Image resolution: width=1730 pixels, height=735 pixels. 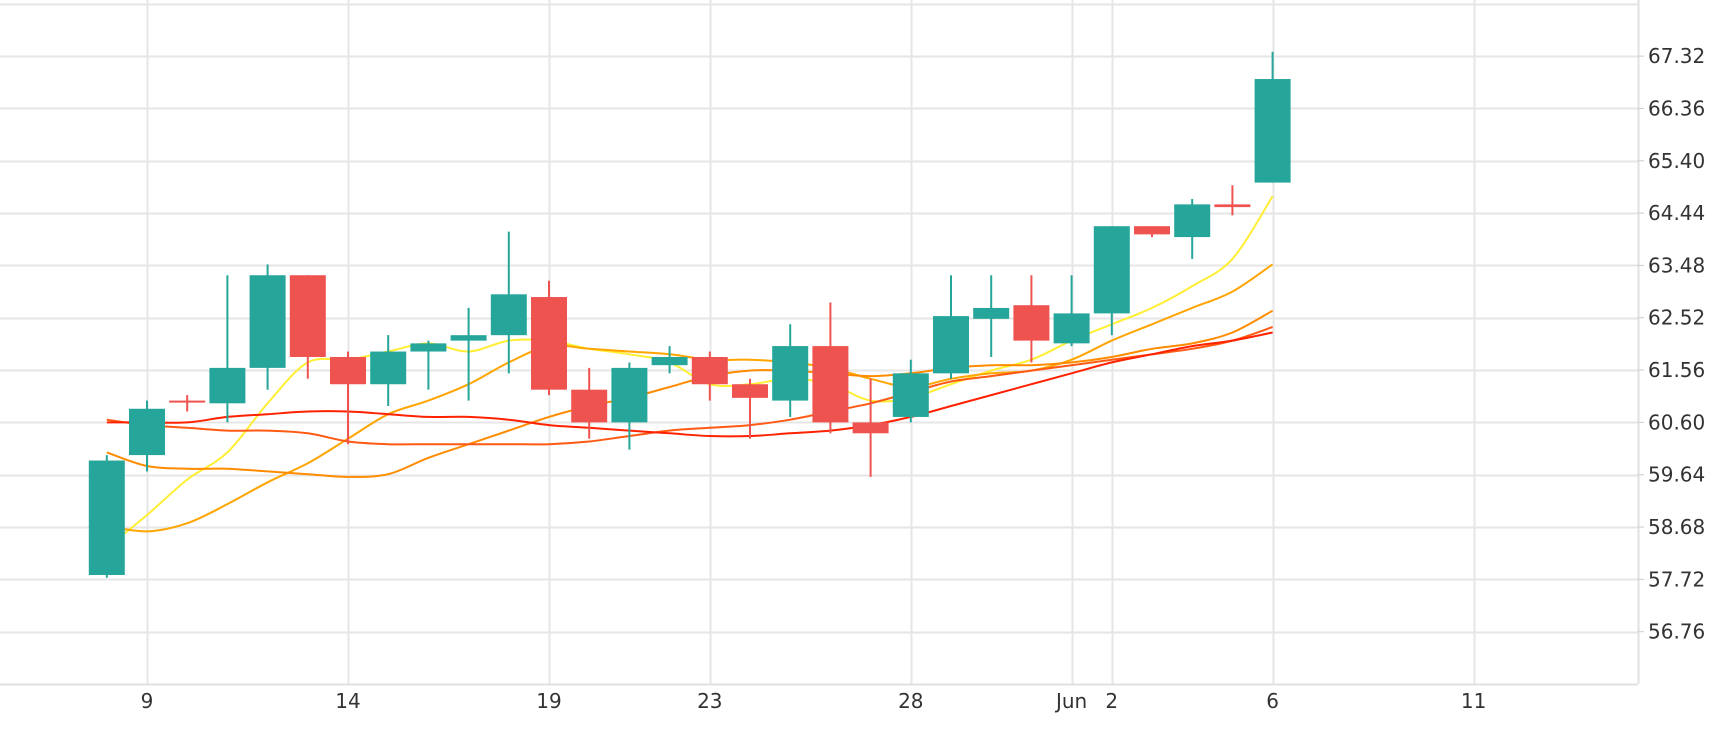 What do you see at coordinates (1111, 701) in the screenshot?
I see `x-tick-label: 2` at bounding box center [1111, 701].